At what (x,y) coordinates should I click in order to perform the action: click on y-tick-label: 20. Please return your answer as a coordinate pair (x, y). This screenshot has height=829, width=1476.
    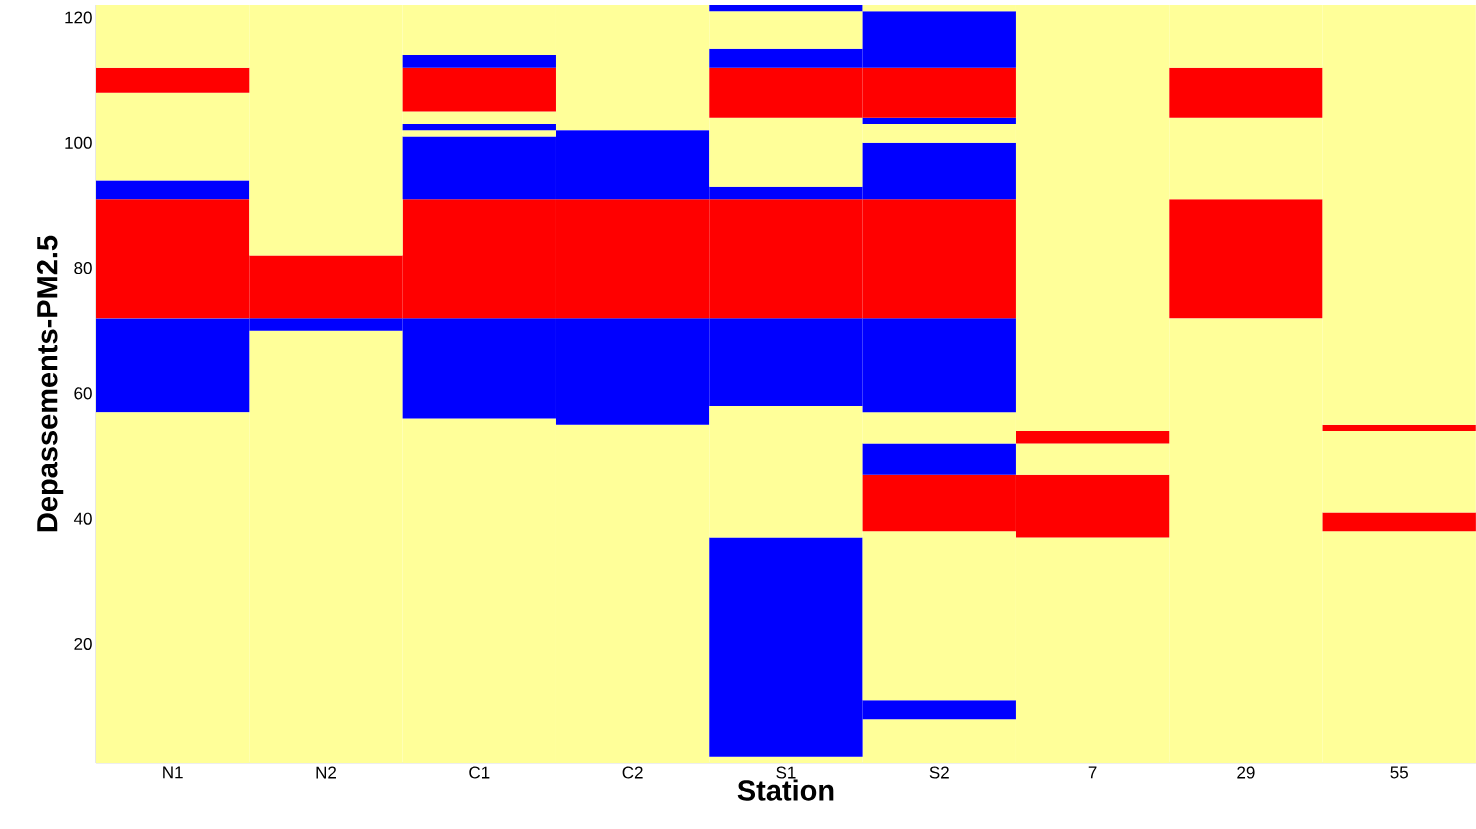
    Looking at the image, I should click on (83, 643).